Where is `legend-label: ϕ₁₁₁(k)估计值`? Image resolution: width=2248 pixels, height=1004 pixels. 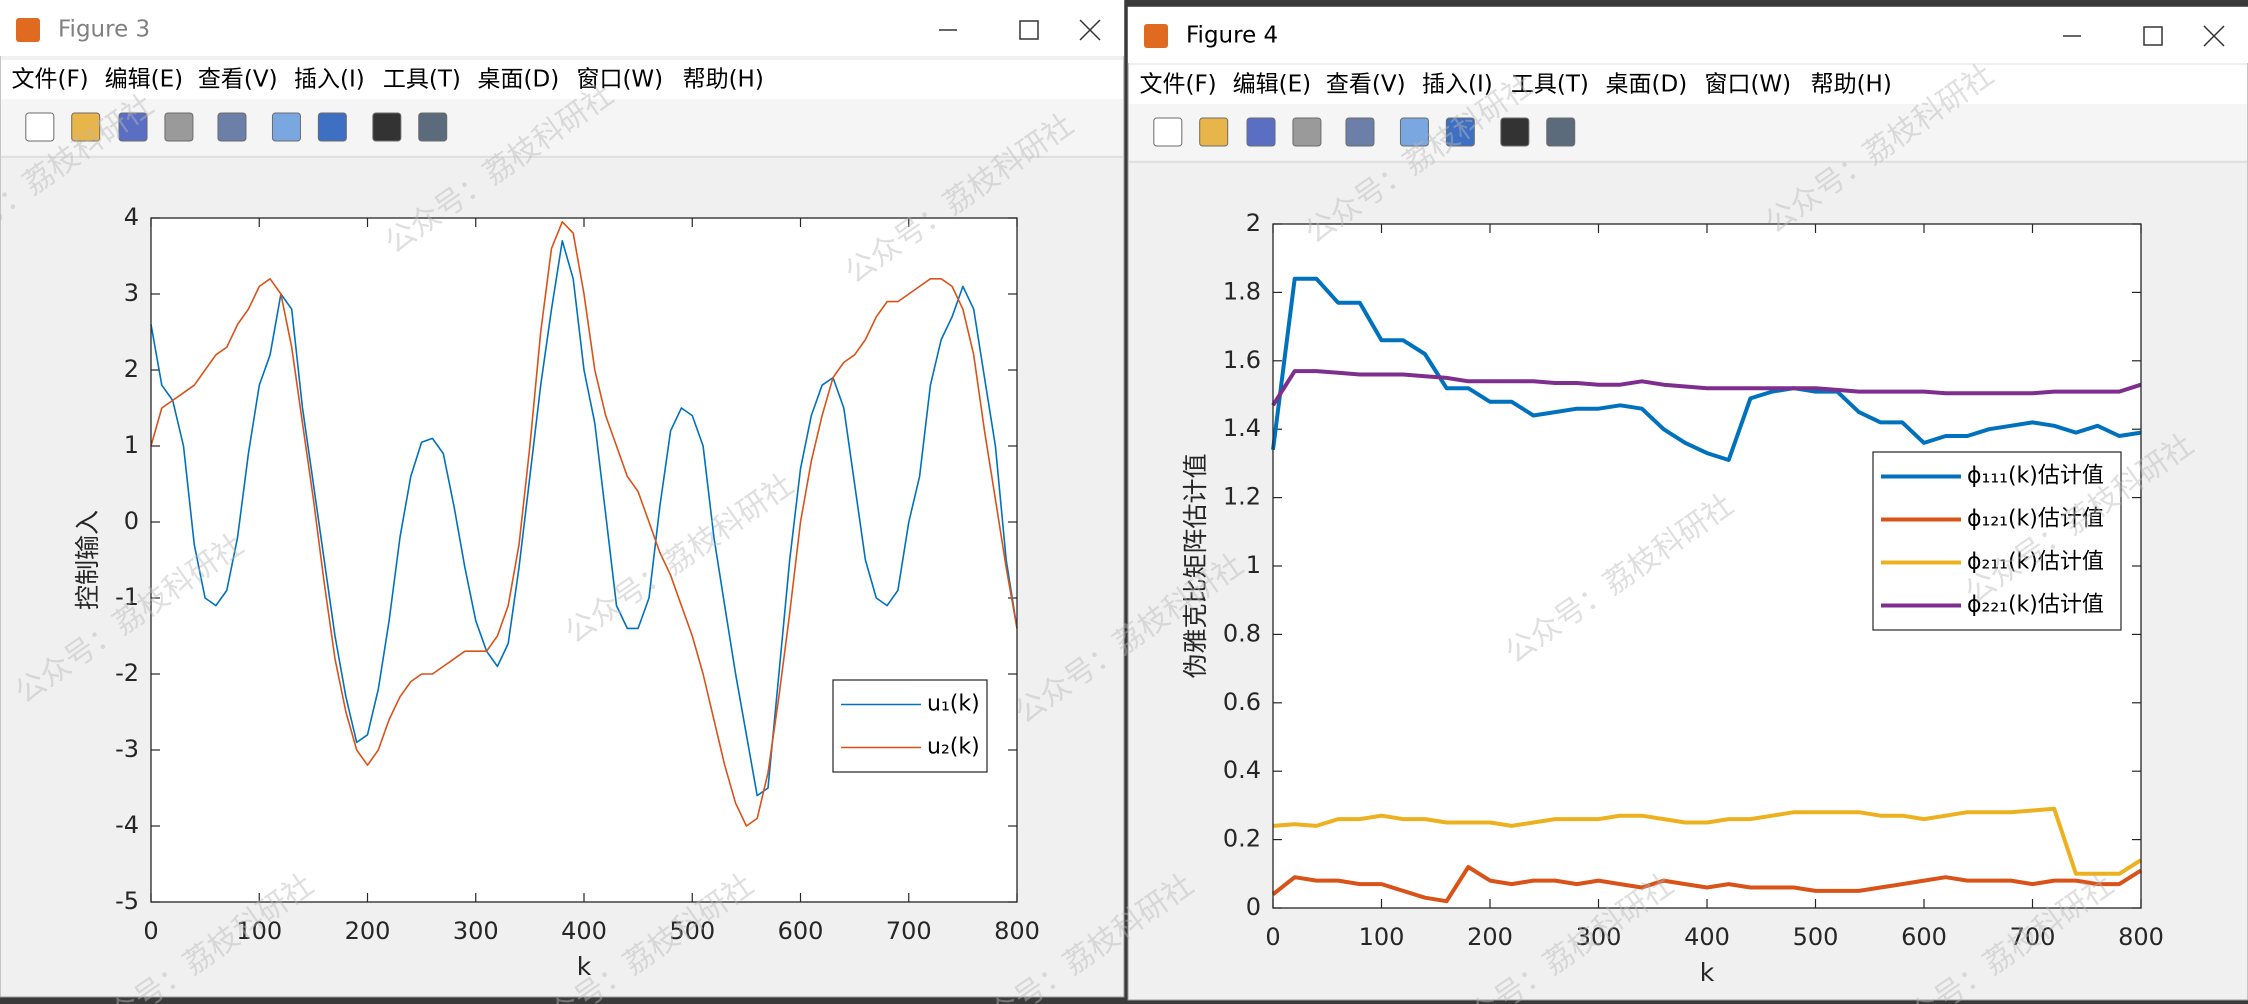 legend-label: ϕ₁₁₁(k)估计值 is located at coordinates (2035, 476).